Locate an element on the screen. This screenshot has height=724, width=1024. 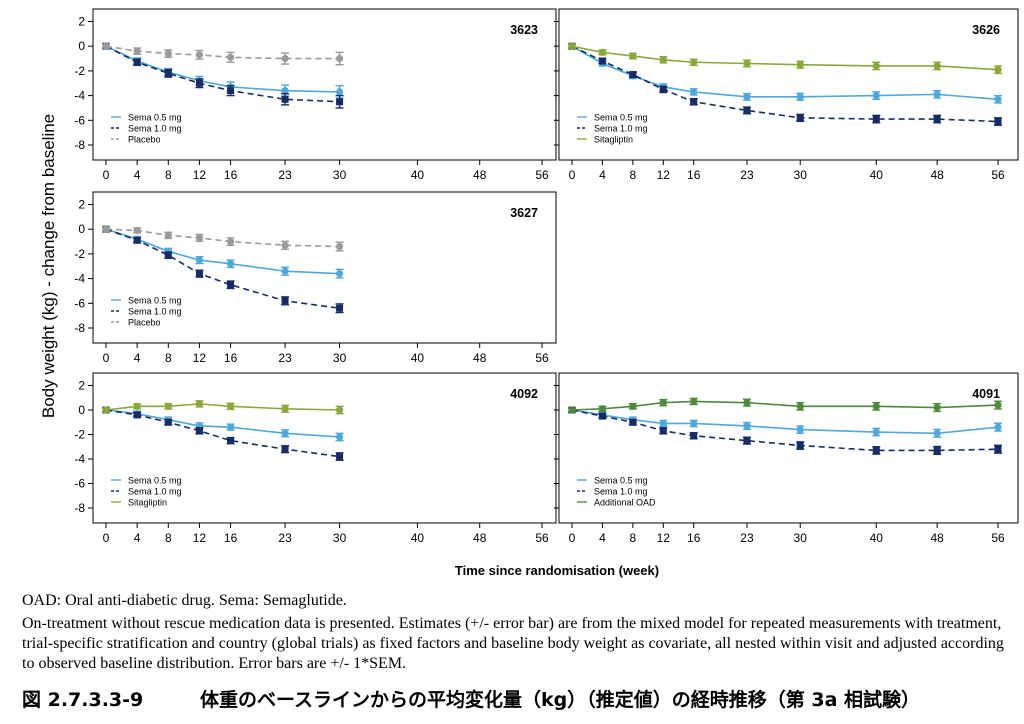
x-tick-label: 40 is located at coordinates (418, 358).